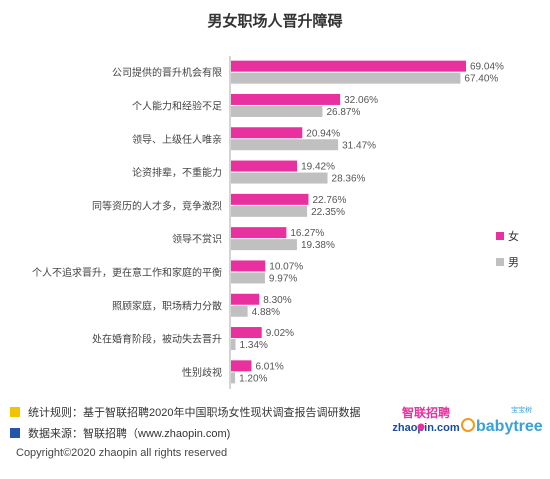  What do you see at coordinates (167, 305) in the screenshot?
I see `category-label: 照顾家庭，职场精力分散` at bounding box center [167, 305].